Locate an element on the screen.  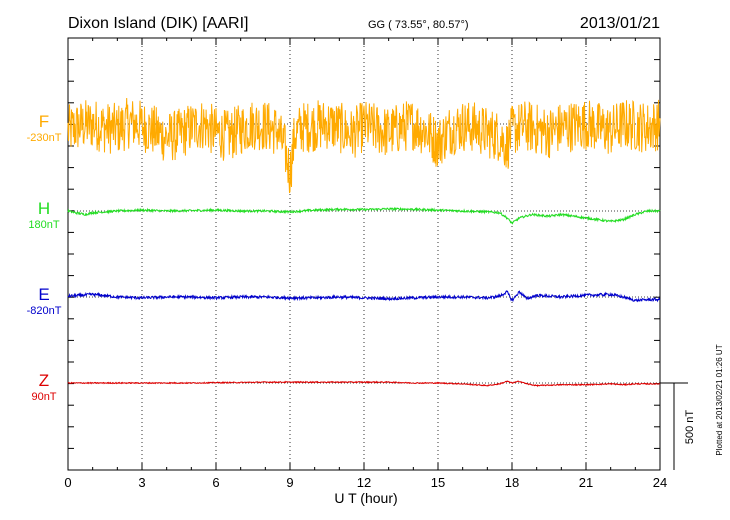
station-title: Dixon Island (DIK) [AARI] is located at coordinates (158, 23).